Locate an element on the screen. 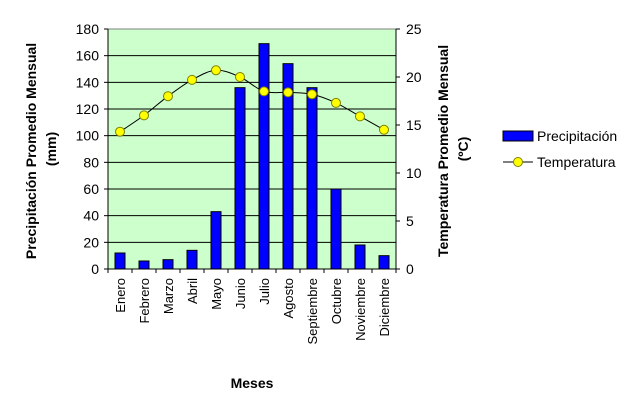 The height and width of the screenshot is (413, 641). category-label: Noviembre is located at coordinates (360, 309).